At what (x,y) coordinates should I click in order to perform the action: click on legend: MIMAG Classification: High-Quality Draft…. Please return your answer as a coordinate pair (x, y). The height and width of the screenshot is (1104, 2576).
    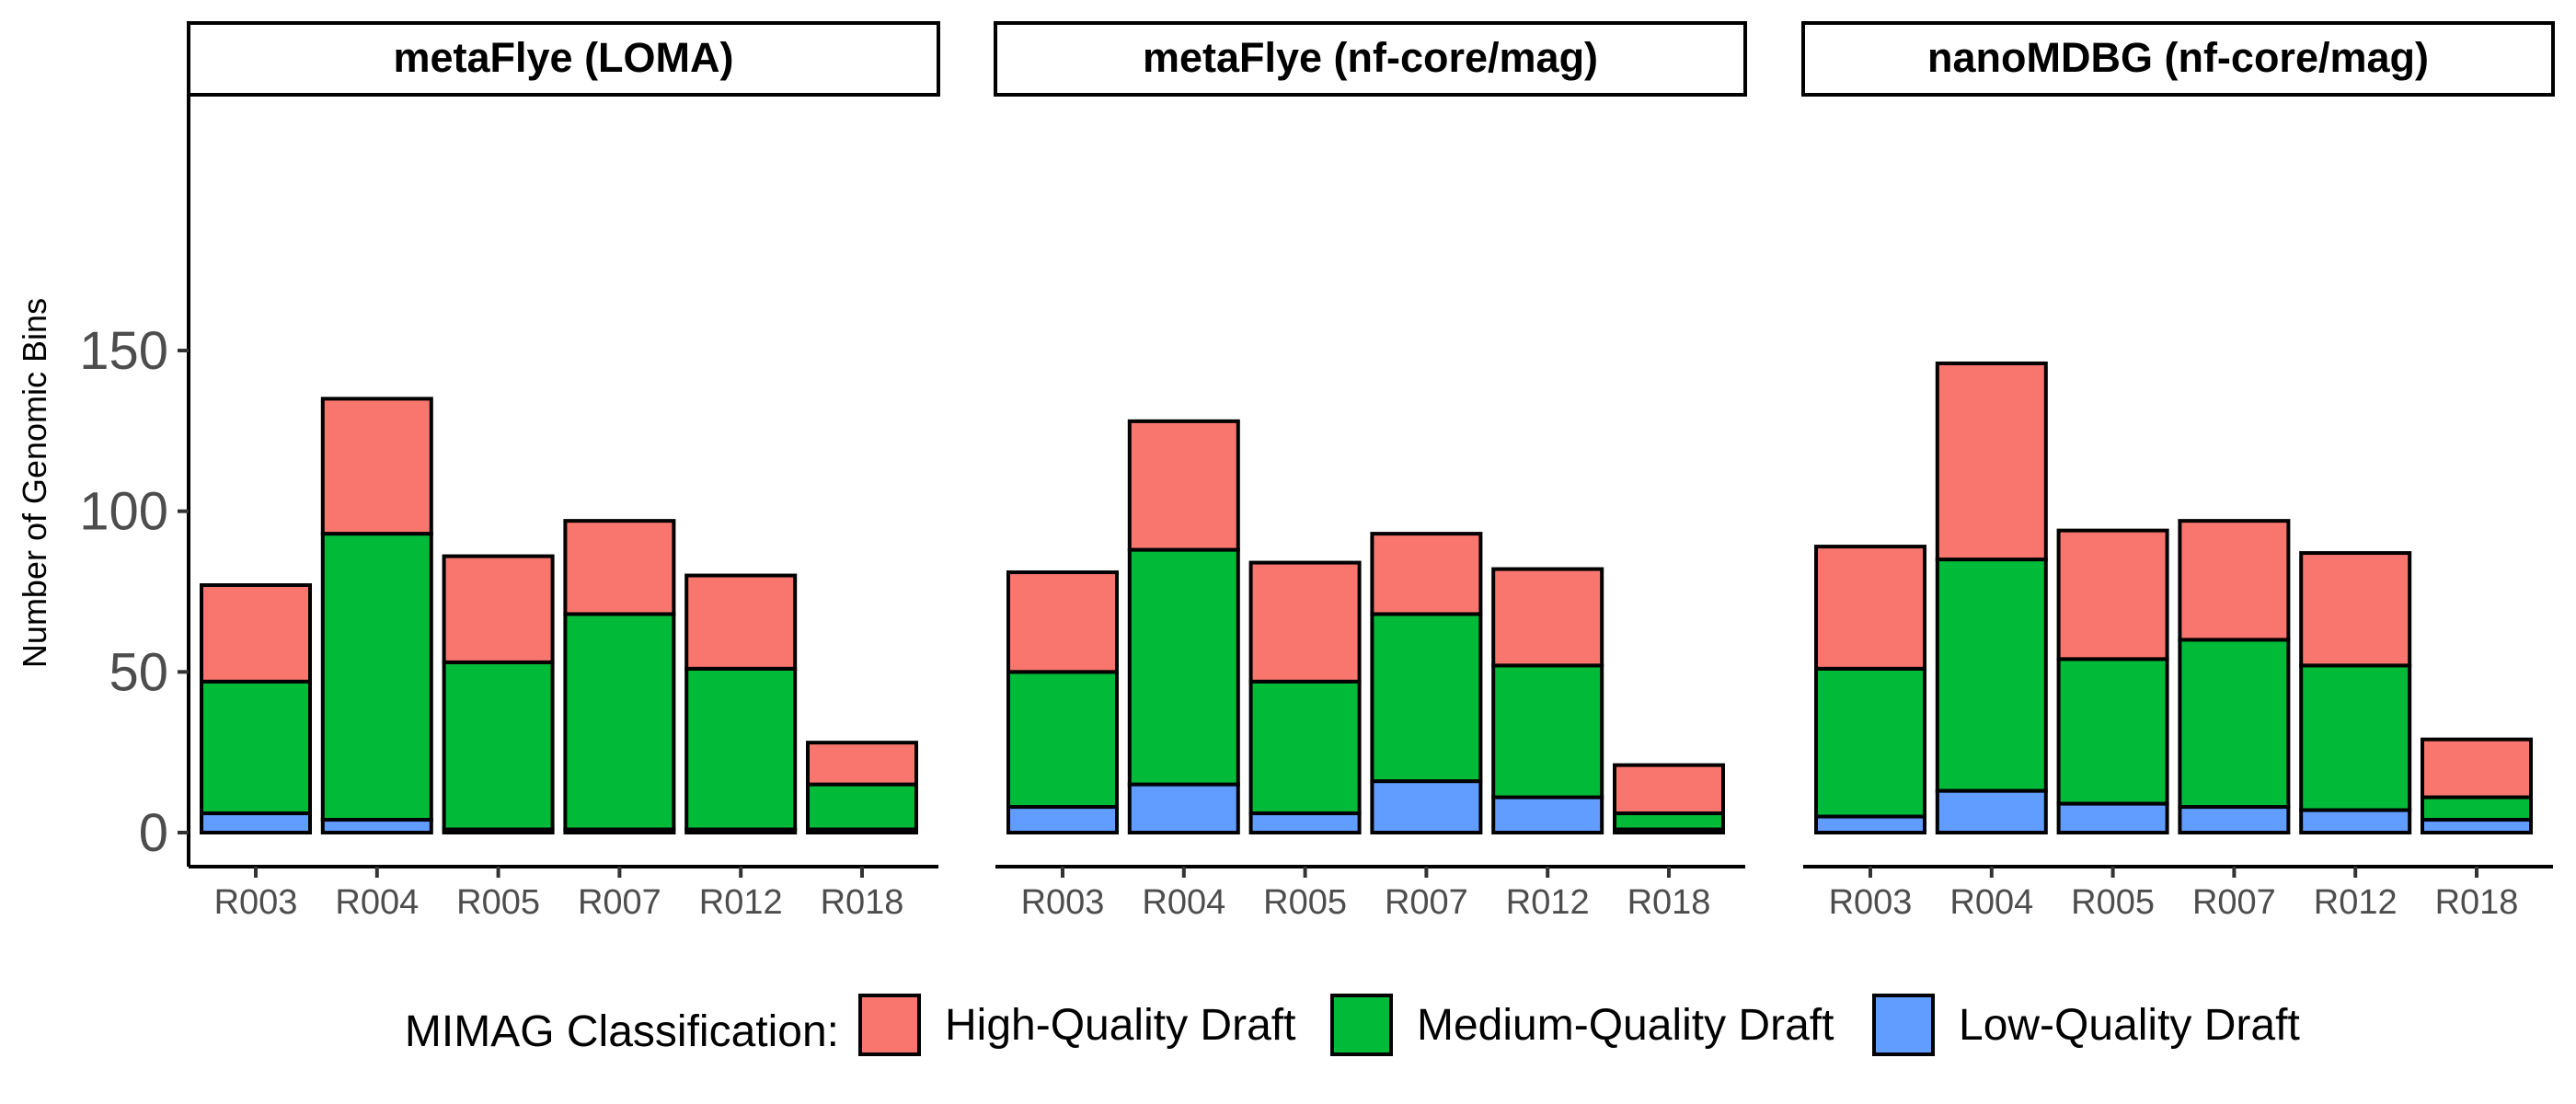
    Looking at the image, I should click on (1352, 1025).